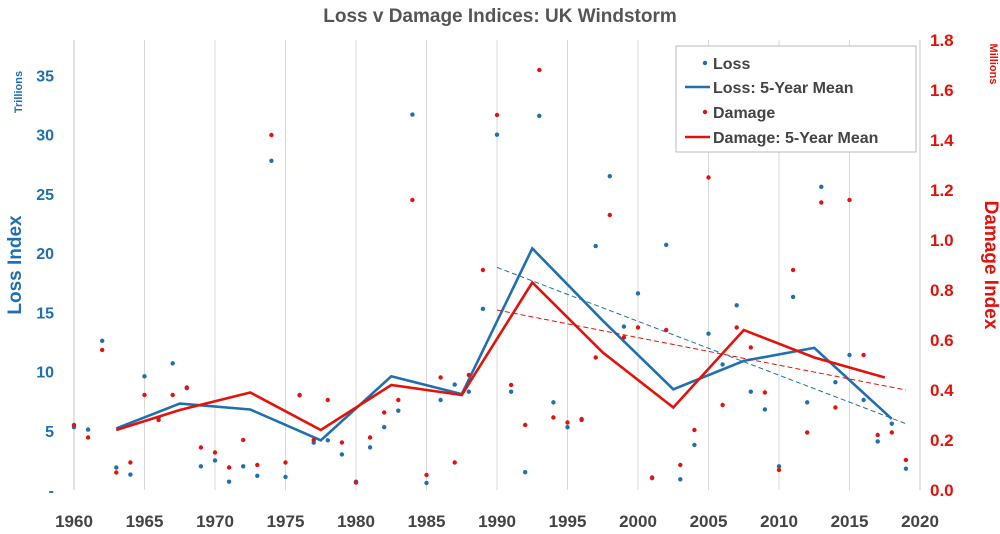 The image size is (1000, 534). What do you see at coordinates (701, 350) in the screenshot?
I see `trend-right-line` at bounding box center [701, 350].